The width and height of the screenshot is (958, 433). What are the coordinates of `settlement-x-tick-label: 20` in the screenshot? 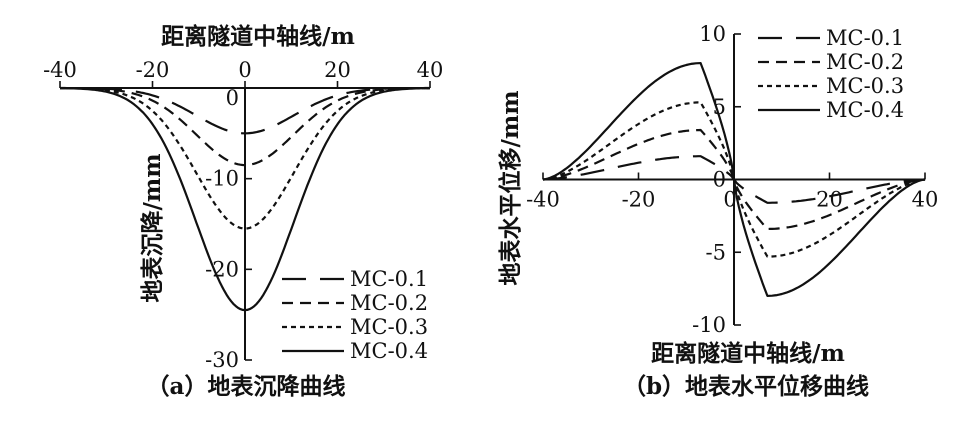 It's located at (337, 70).